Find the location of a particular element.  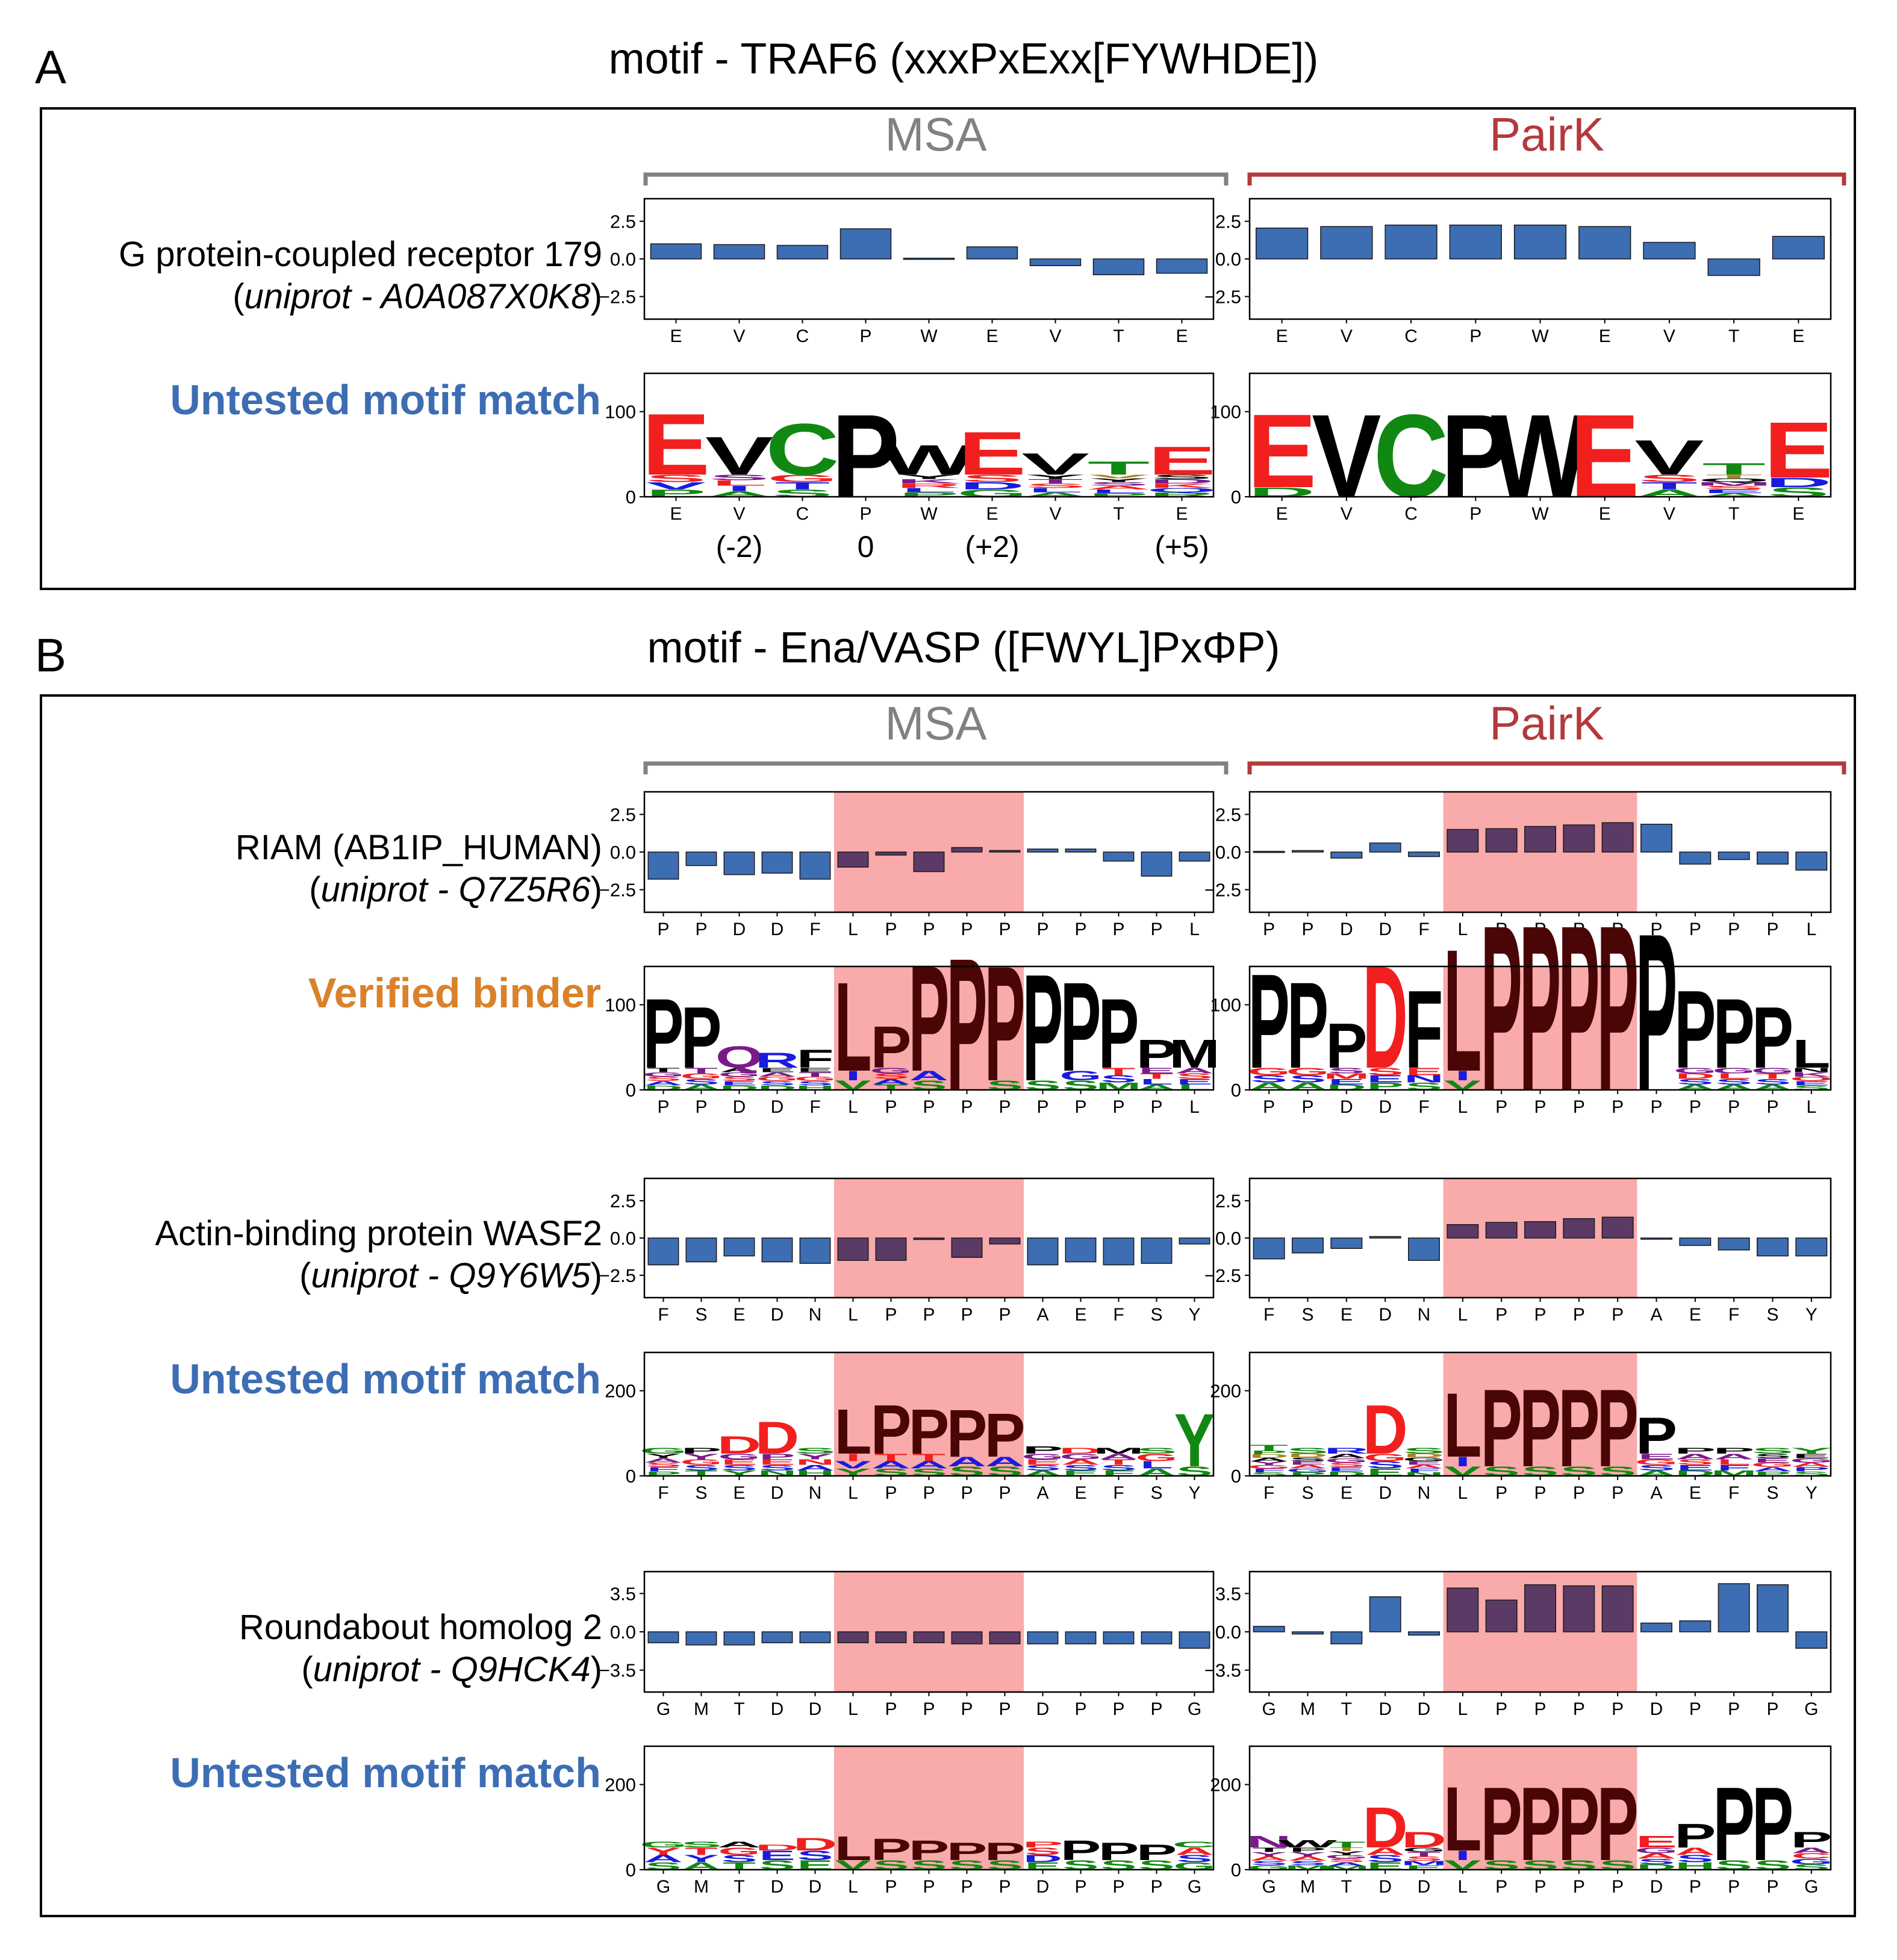

x-tick-label: C is located at coordinates (1411, 514).